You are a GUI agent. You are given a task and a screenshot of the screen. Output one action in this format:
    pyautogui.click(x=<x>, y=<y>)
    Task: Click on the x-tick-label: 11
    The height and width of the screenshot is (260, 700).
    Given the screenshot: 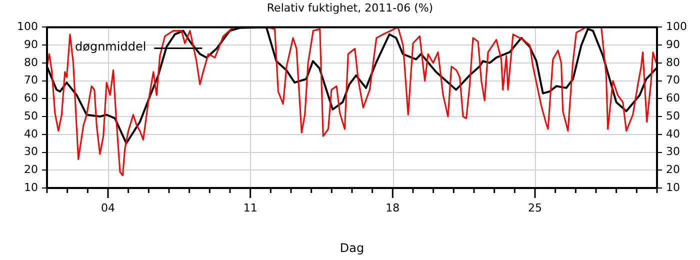 What is the action you would take?
    pyautogui.click(x=250, y=207)
    